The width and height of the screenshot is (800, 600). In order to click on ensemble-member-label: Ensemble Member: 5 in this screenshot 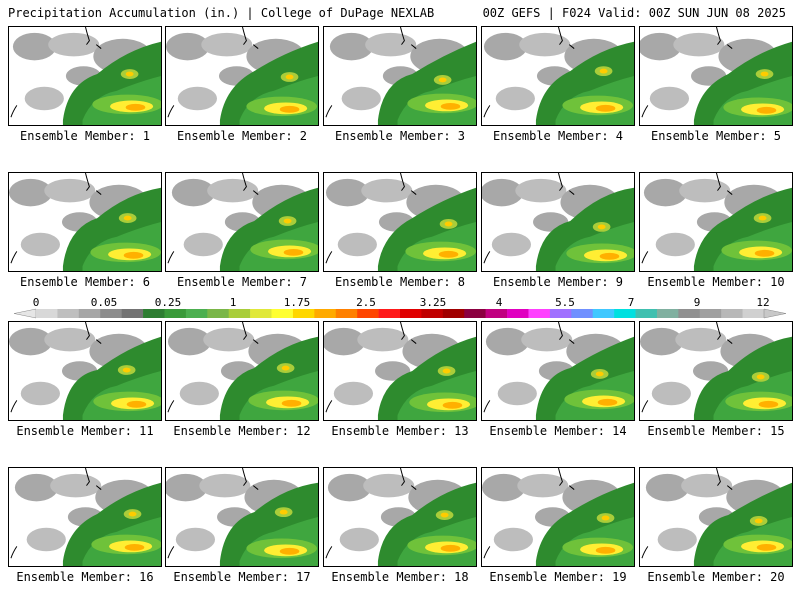, I will do `click(716, 136)`.